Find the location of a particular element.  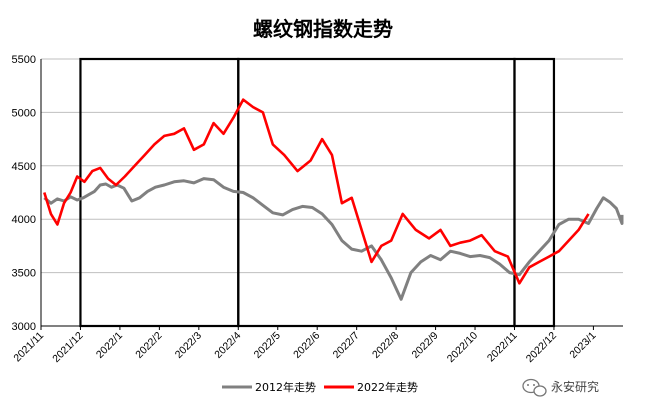

x-tick-label: 2022/2 is located at coordinates (148, 345).